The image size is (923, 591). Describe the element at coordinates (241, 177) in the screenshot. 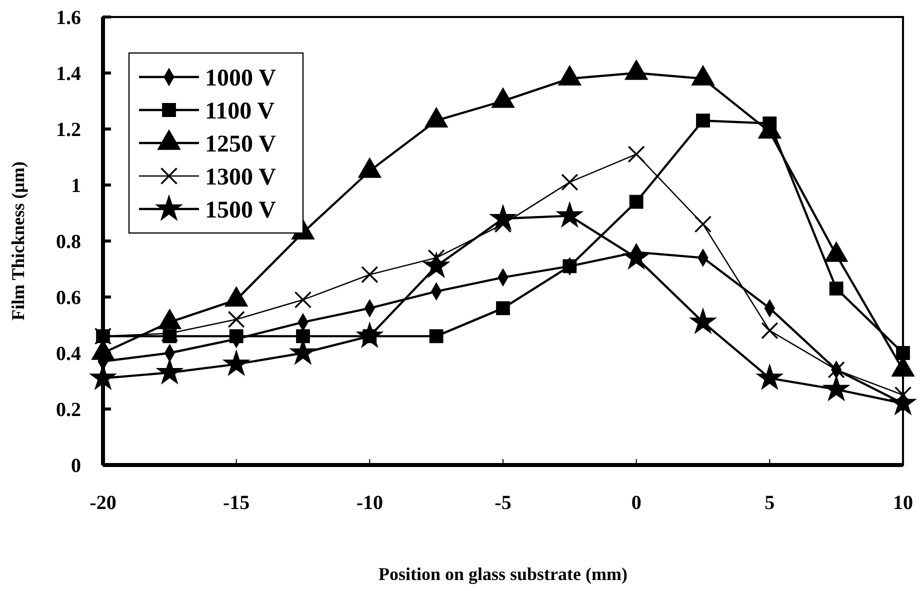

I see `legend-label: 1300 V` at that location.